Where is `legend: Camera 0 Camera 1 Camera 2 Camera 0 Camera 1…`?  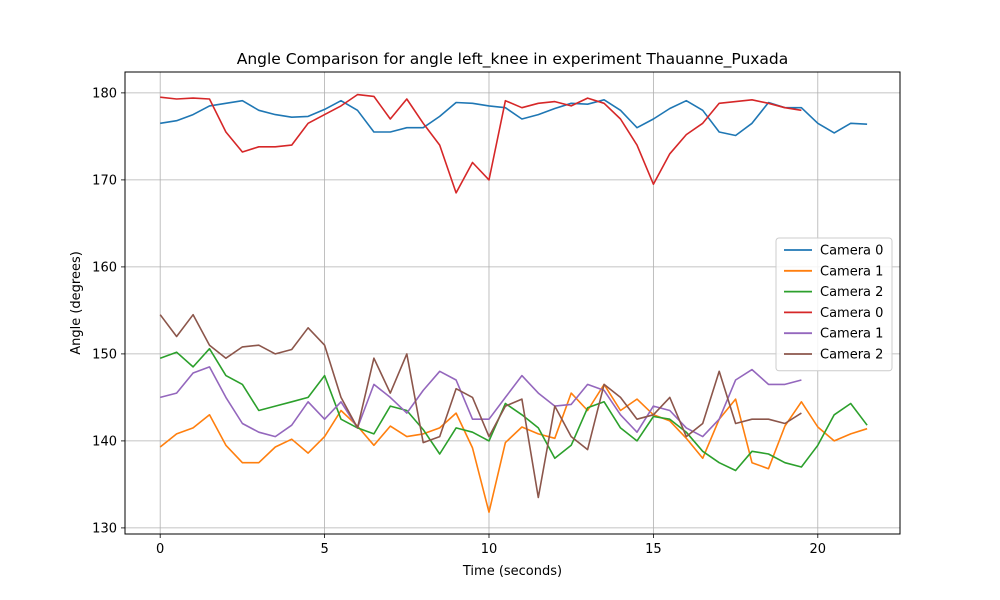
legend: Camera 0 Camera 1 Camera 2 Camera 0 Camera 1… is located at coordinates (834, 304).